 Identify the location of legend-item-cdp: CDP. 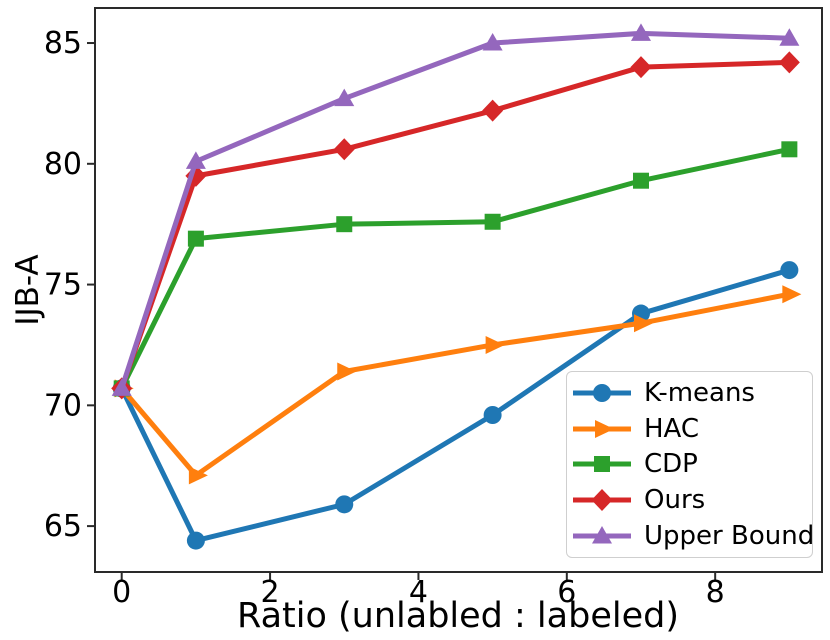
(689, 465).